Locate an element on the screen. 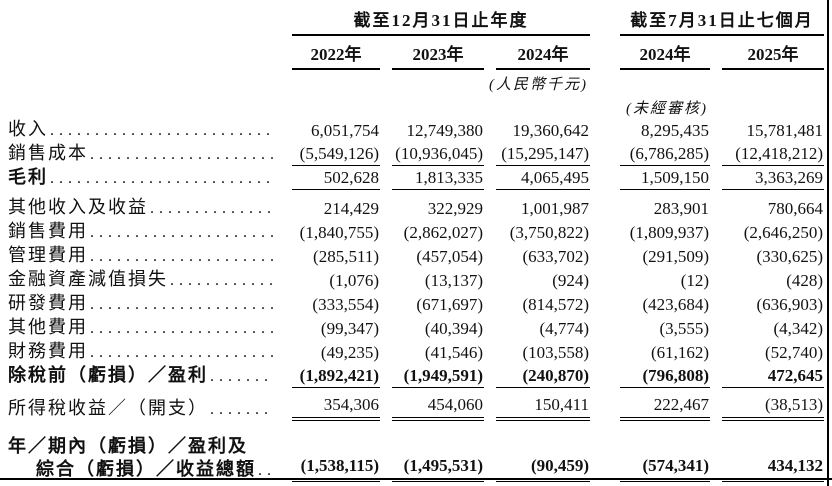  value-cell: (1,840,755) is located at coordinates (339, 232).